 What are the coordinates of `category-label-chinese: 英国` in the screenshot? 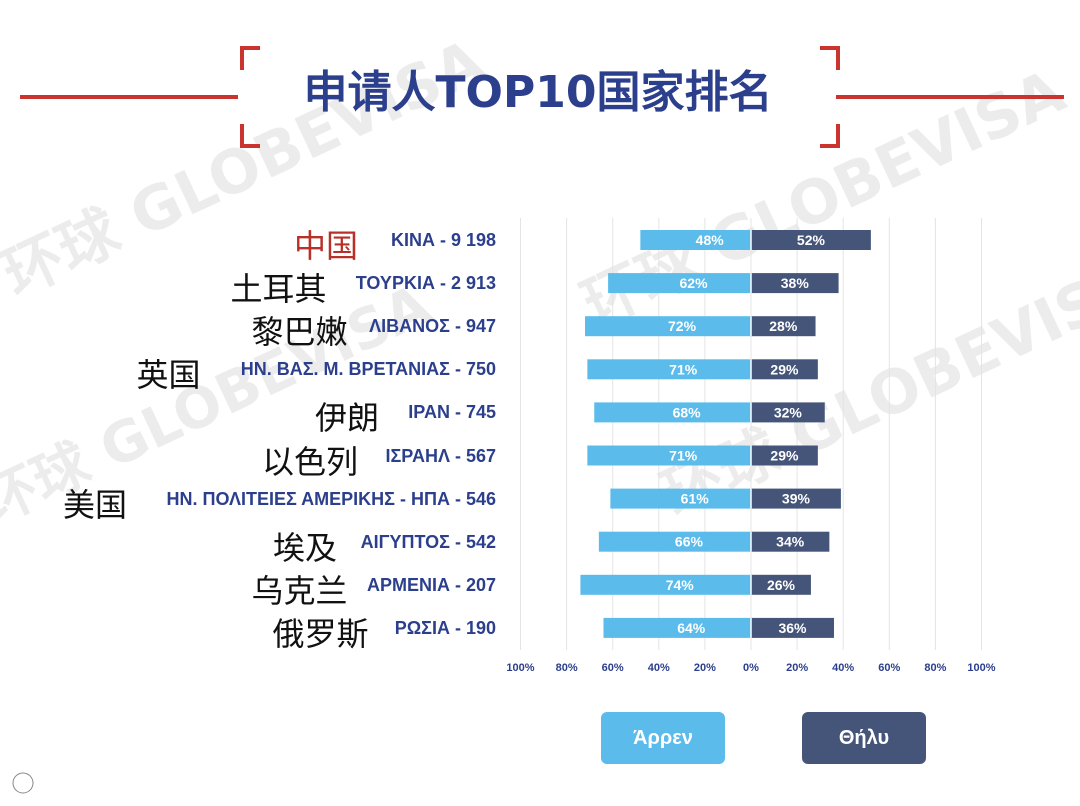 It's located at (168, 375).